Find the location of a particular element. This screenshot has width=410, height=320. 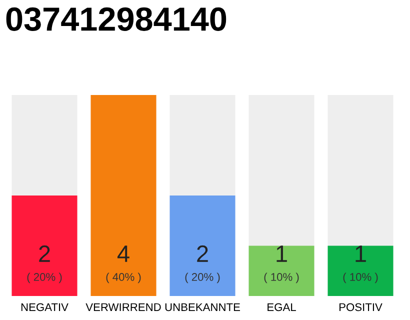

x-tick-label: EGAL is located at coordinates (282, 307).